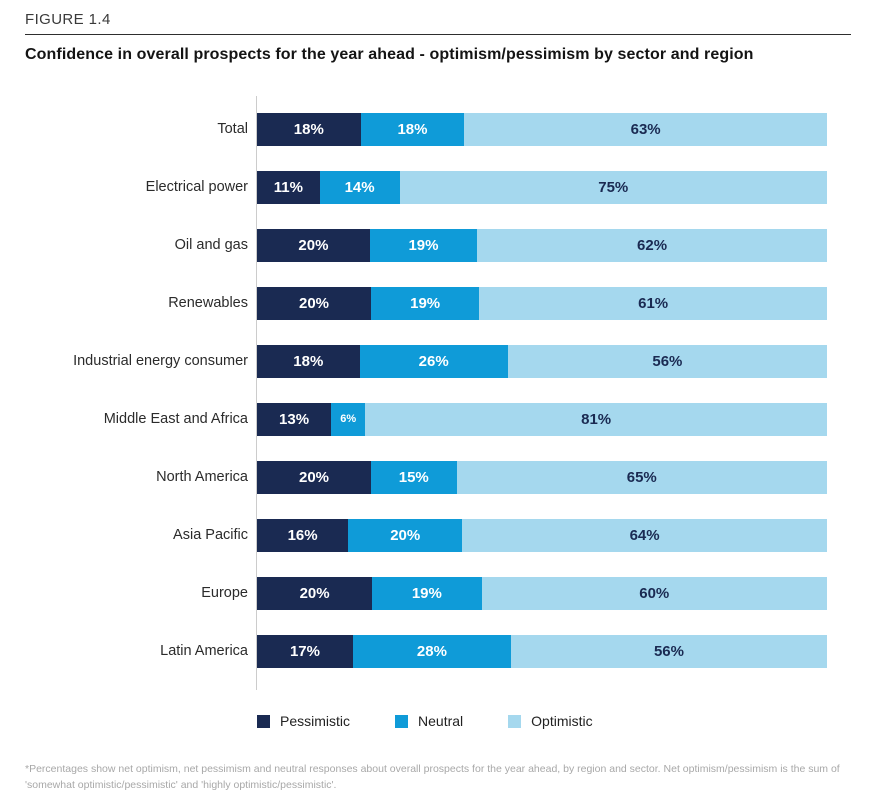 The height and width of the screenshot is (805, 875). I want to click on bar-segment-pessimistic: 16%, so click(303, 535).